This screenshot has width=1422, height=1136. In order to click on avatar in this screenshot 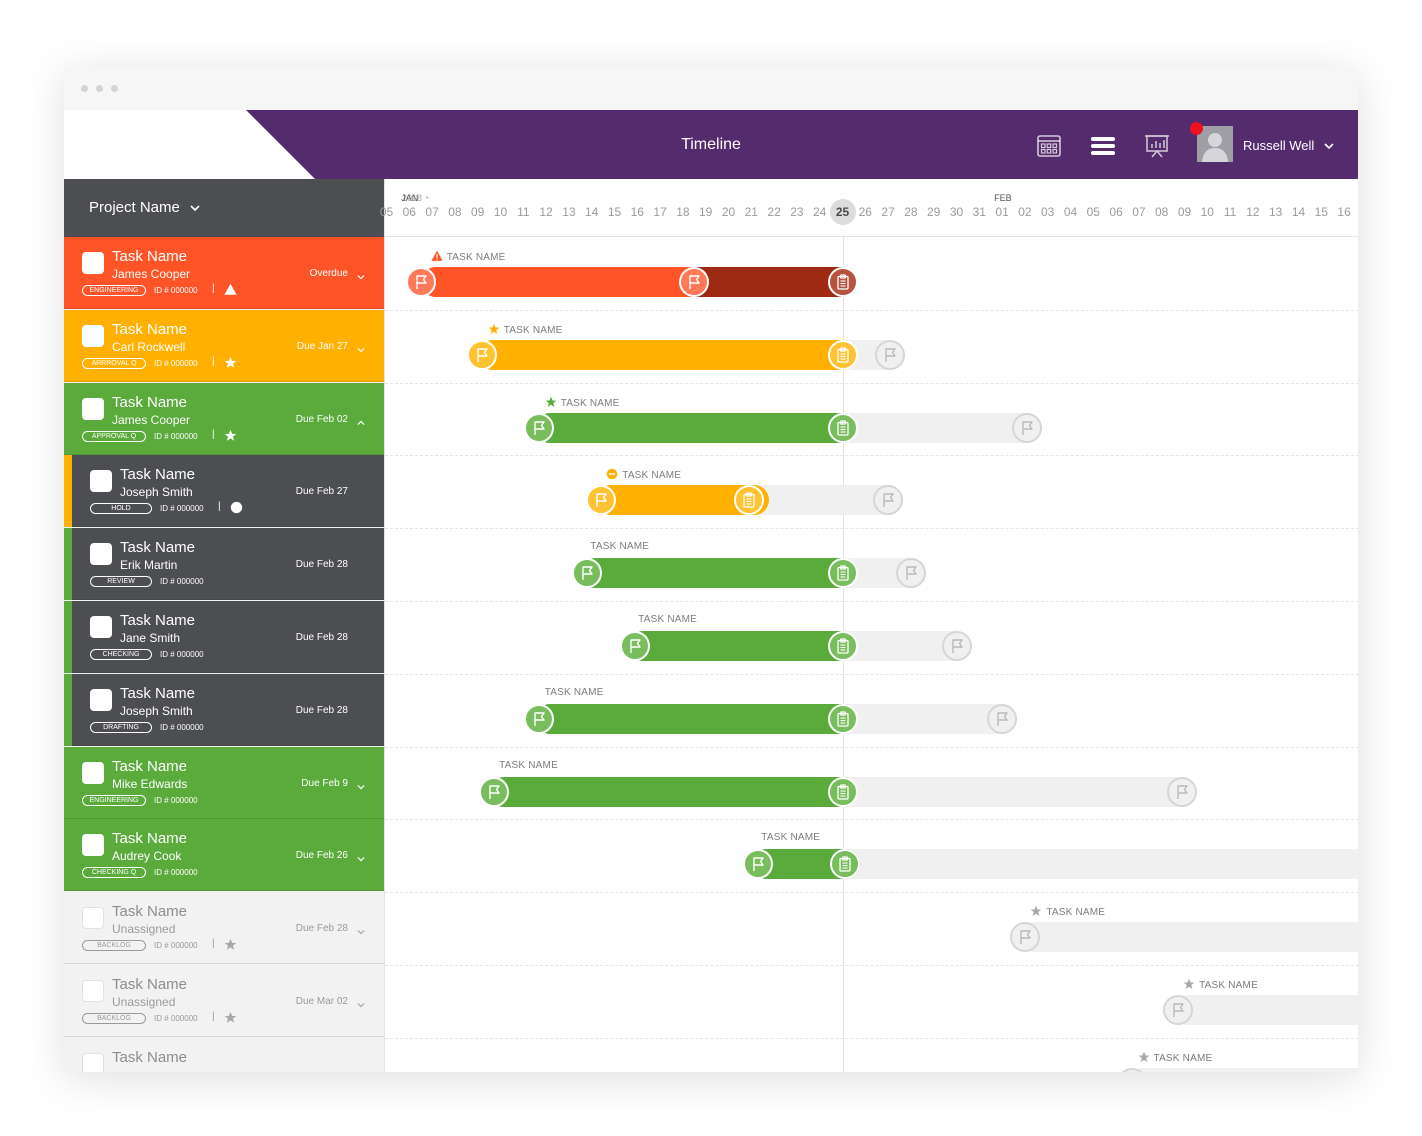, I will do `click(1215, 144)`.